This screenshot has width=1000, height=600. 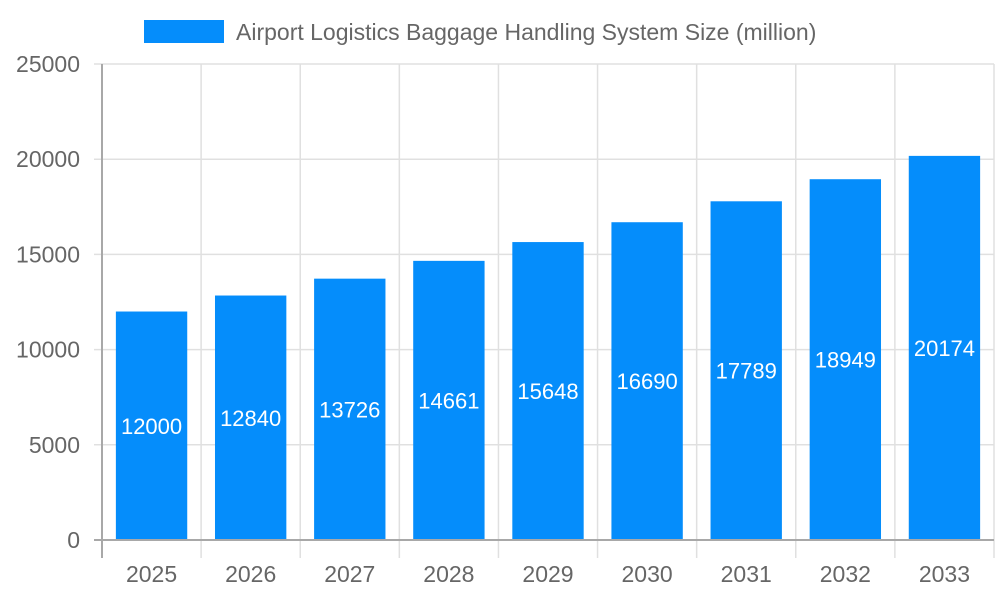 I want to click on bar-value-label: 18949, so click(x=845, y=360).